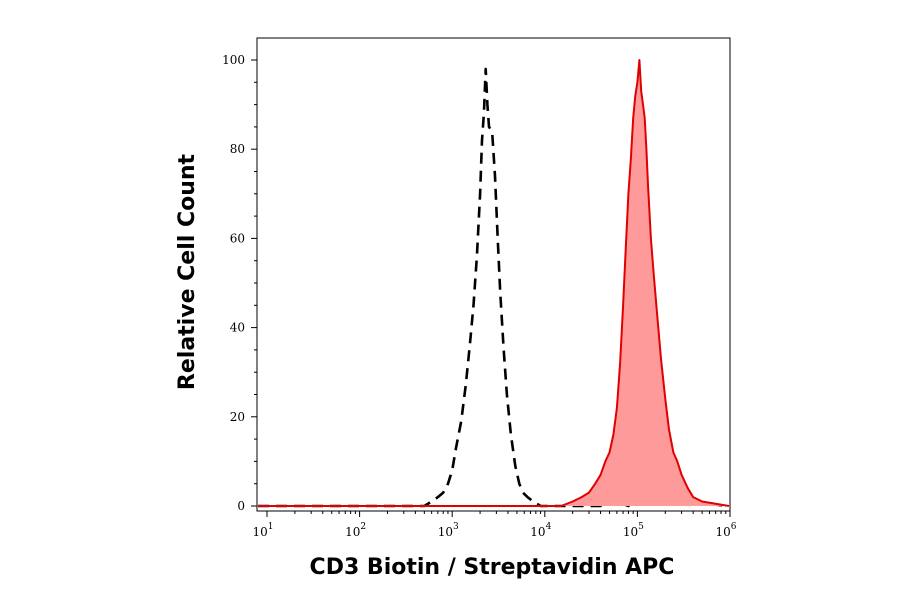 The height and width of the screenshot is (594, 900). I want to click on y-axis: 0 20 40 60 80 100, so click(239, 283).